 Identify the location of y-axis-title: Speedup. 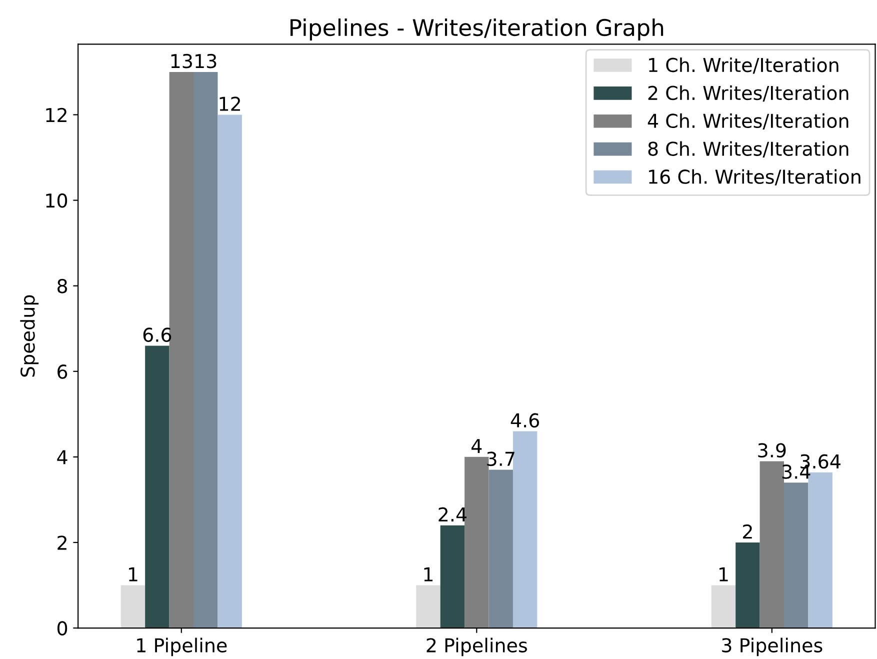
(29, 336).